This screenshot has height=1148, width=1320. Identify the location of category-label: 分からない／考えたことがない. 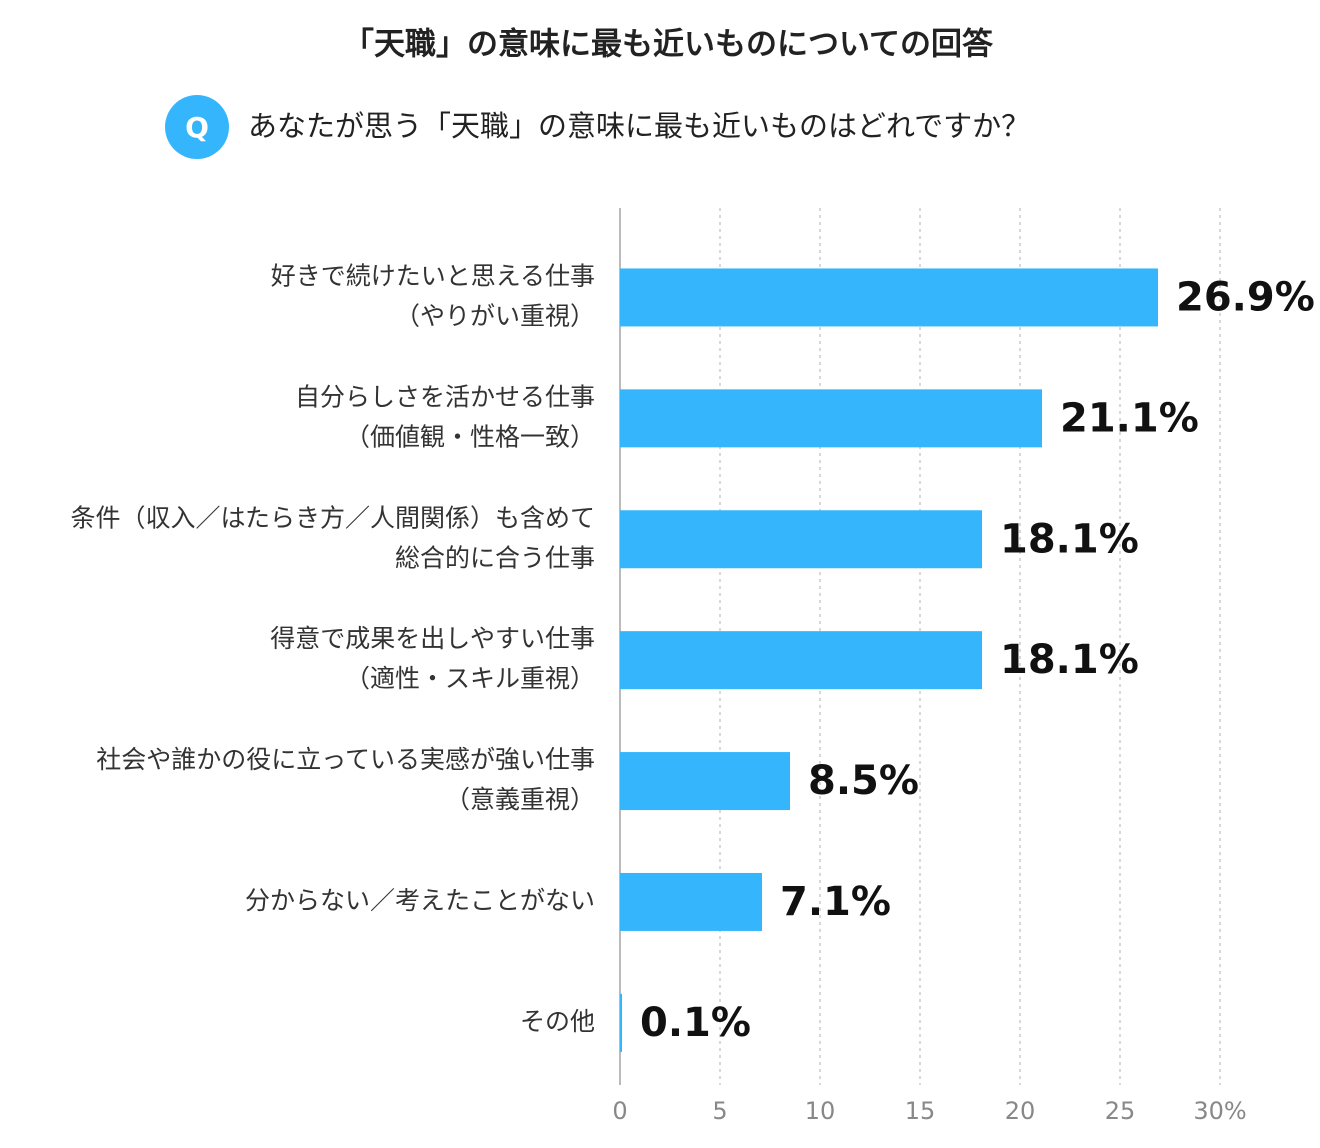
(420, 900).